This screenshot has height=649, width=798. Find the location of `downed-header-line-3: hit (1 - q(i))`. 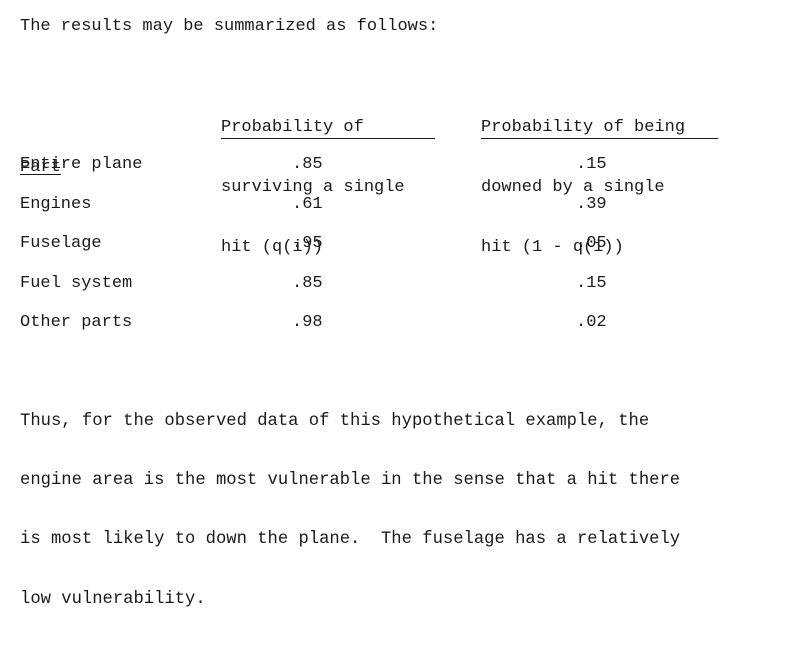

downed-header-line-3: hit (1 - q(i)) is located at coordinates (552, 247).